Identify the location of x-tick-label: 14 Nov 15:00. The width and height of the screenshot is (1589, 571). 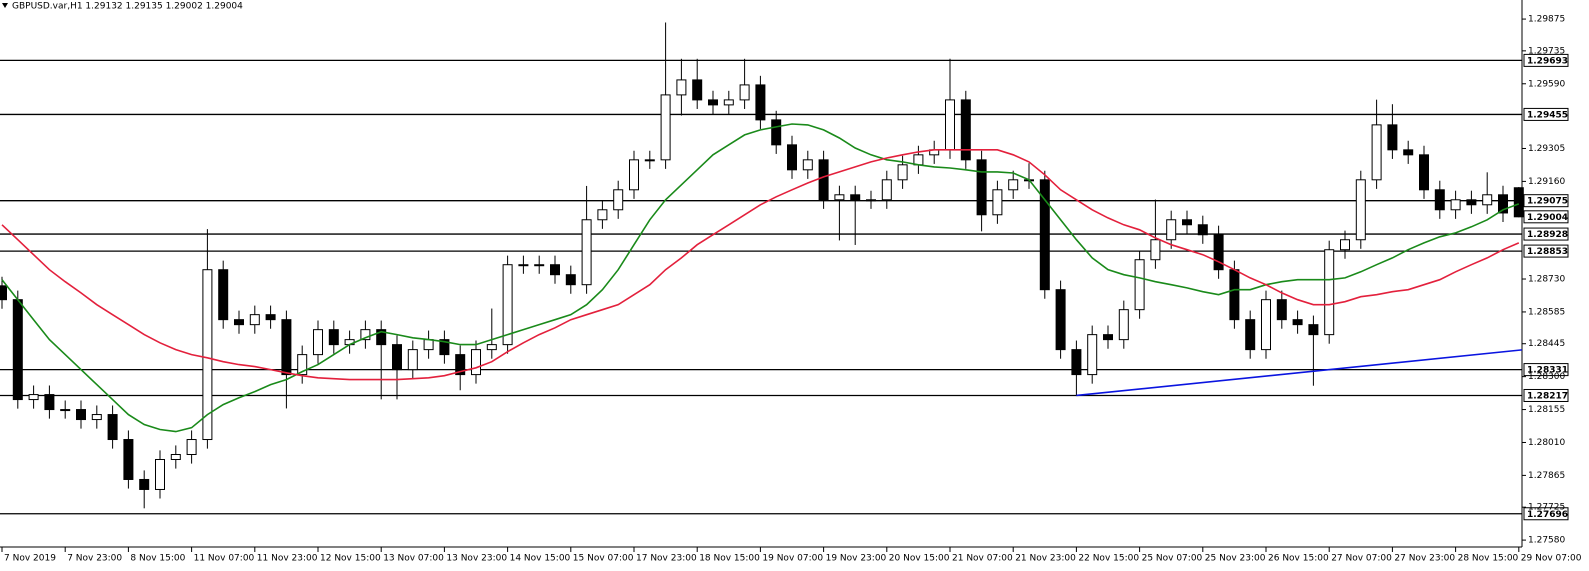
(540, 559).